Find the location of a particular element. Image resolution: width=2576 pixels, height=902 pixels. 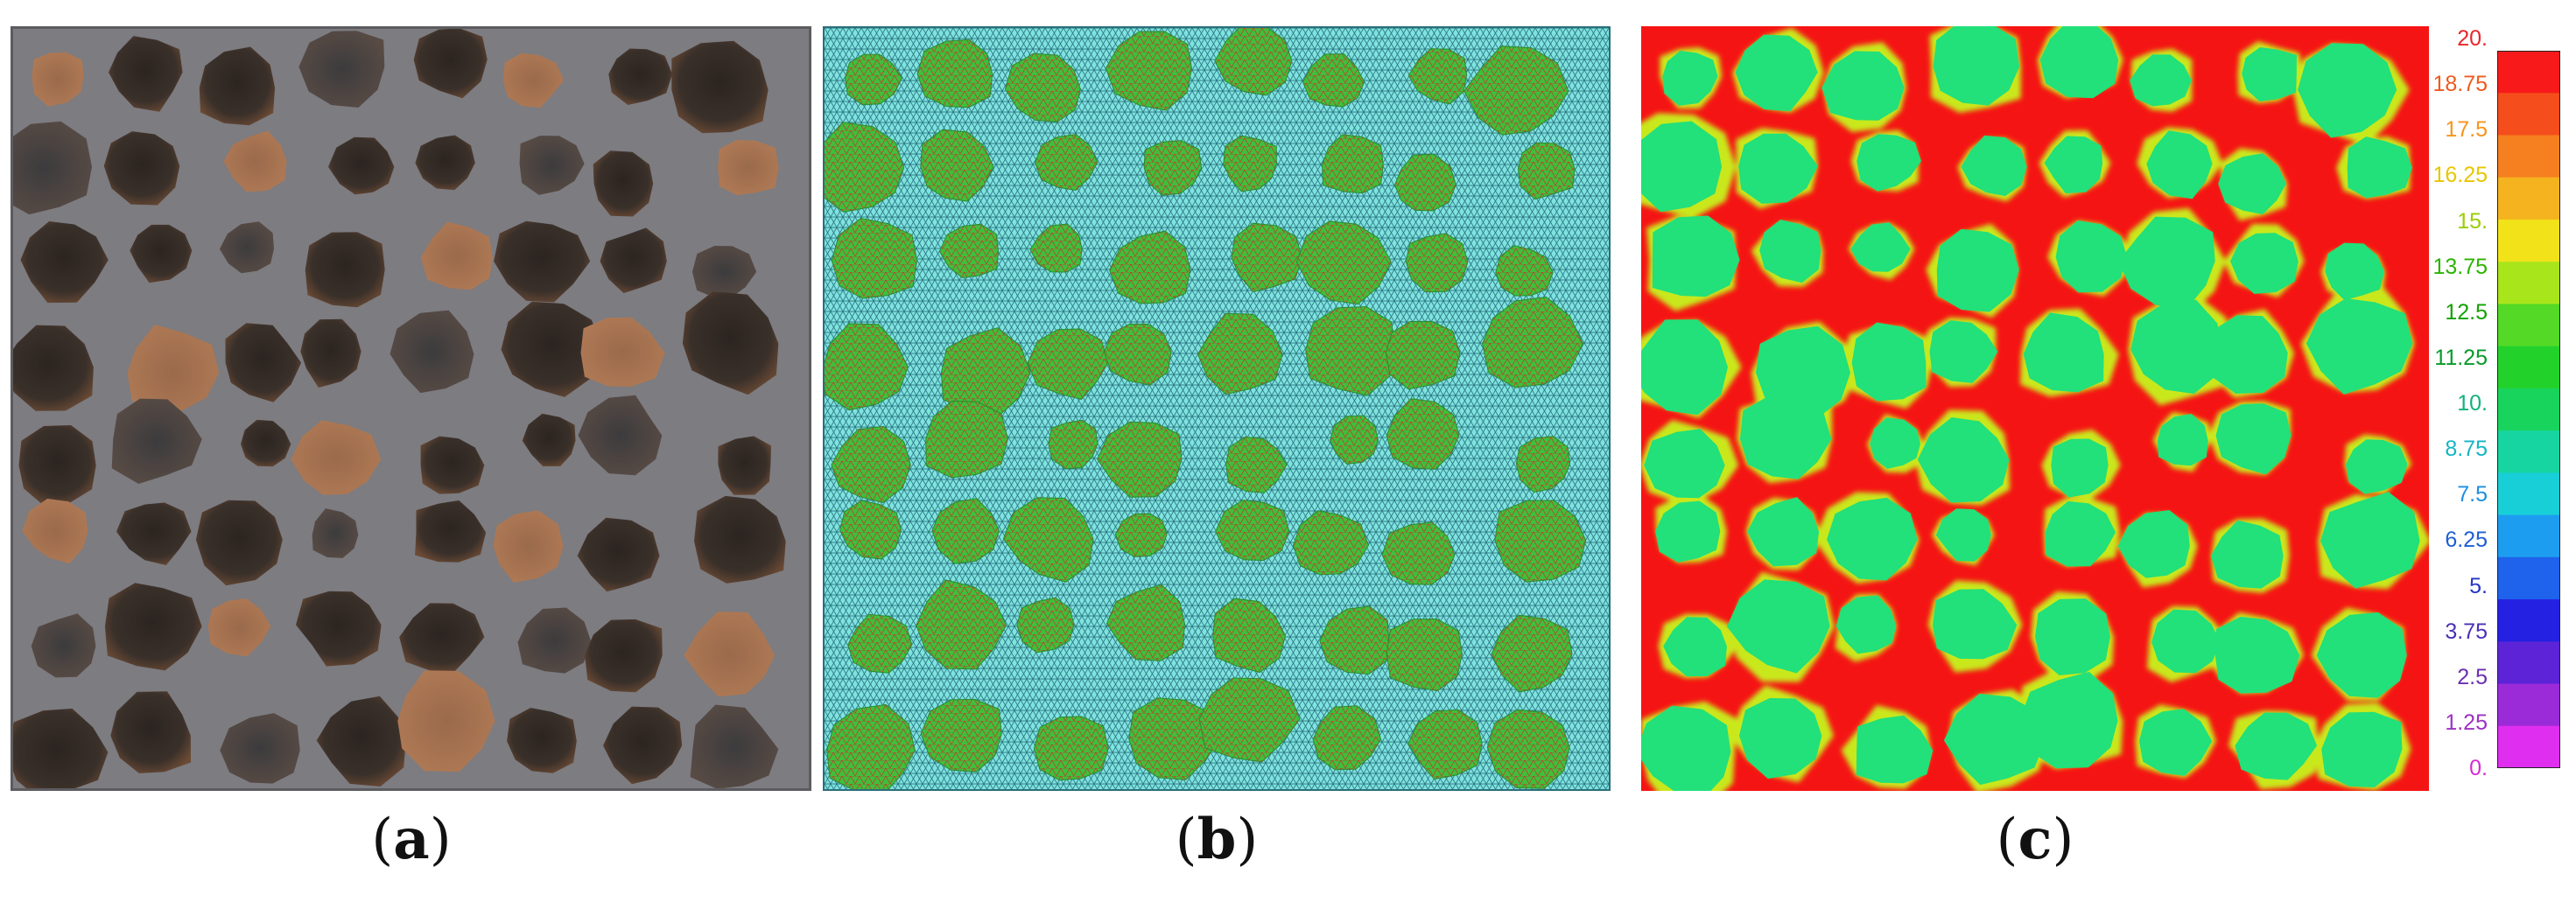

caption-c: (c) is located at coordinates (2035, 839).